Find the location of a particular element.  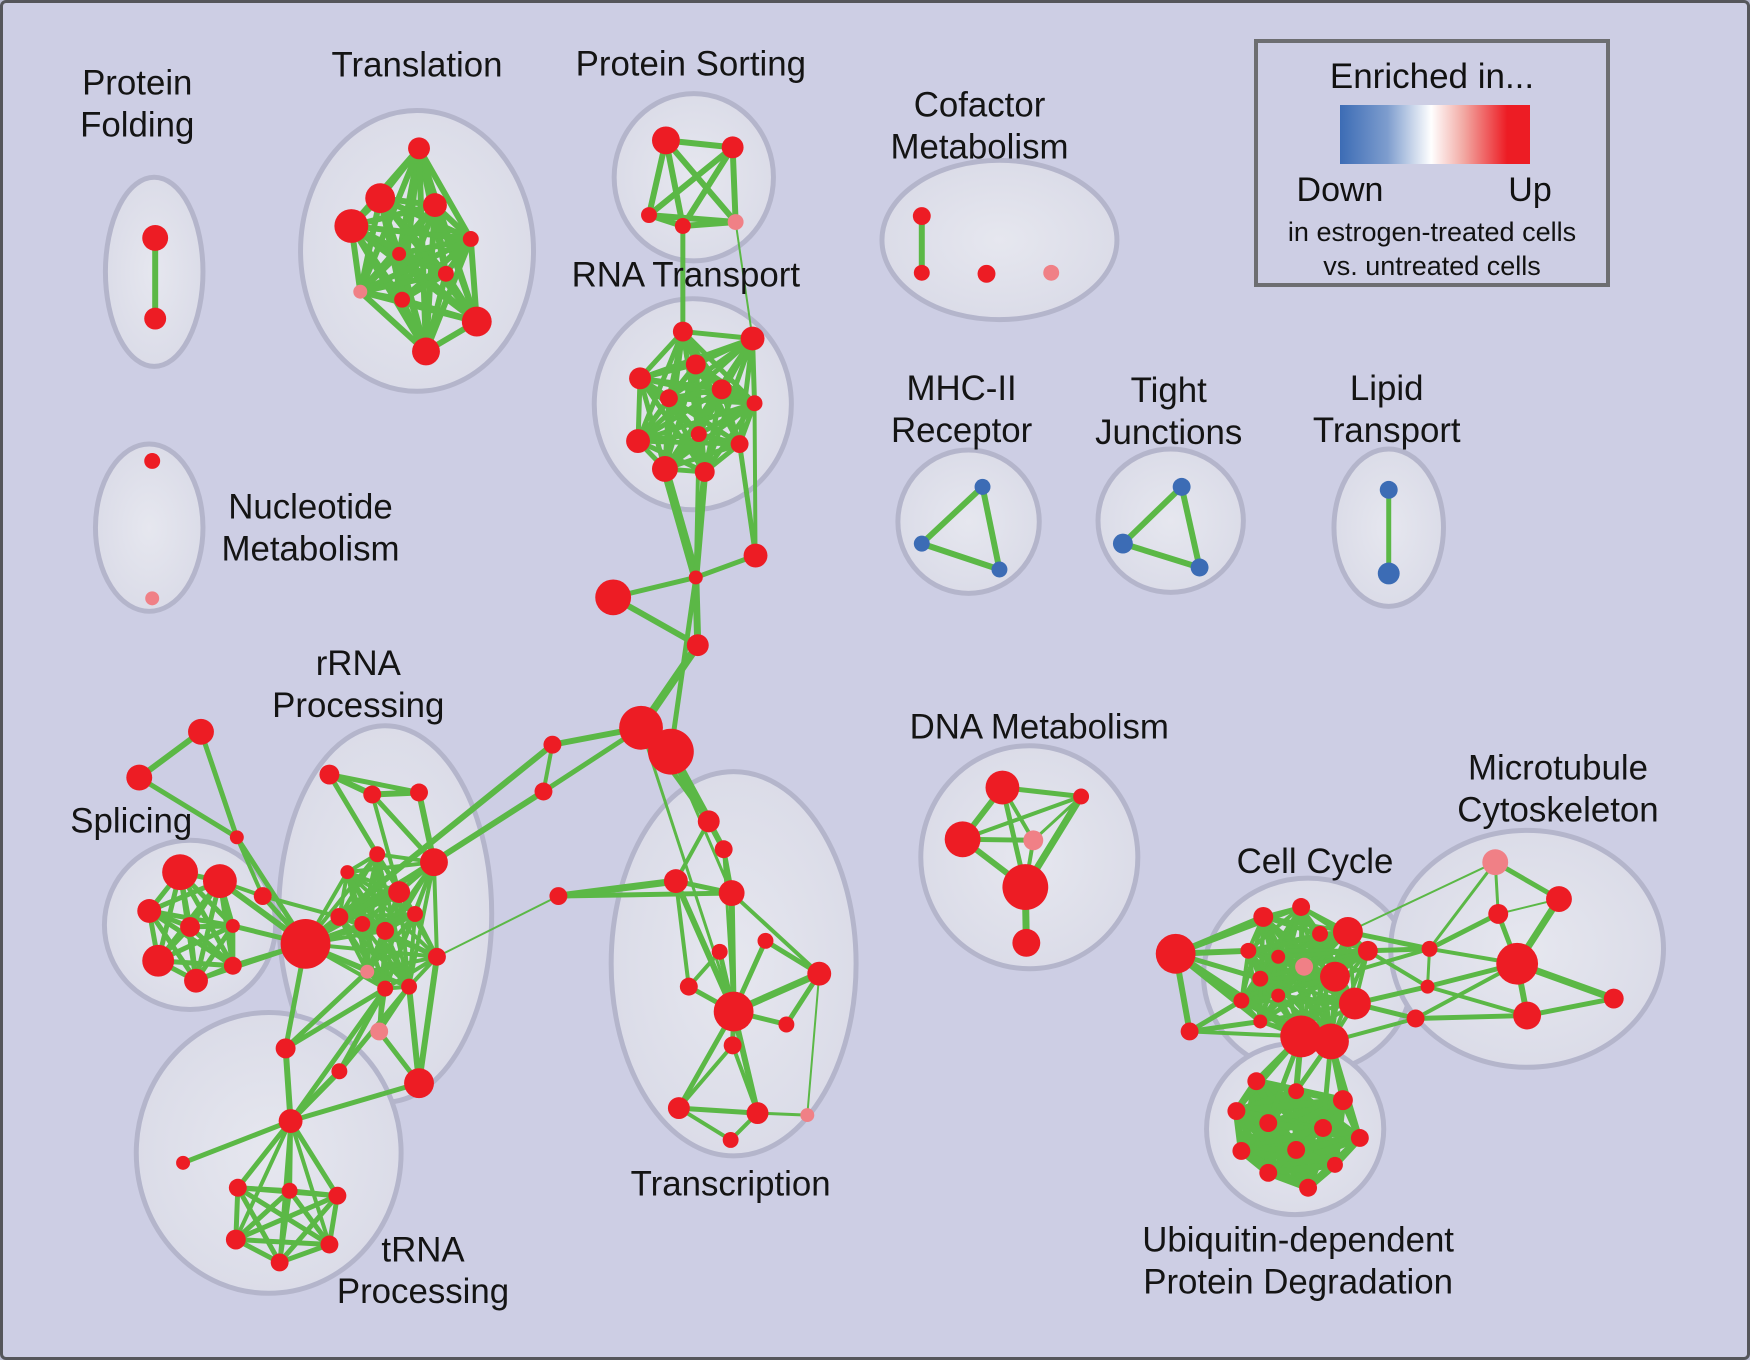

gene-set-node-CC15 is located at coordinates (1354, 1003).